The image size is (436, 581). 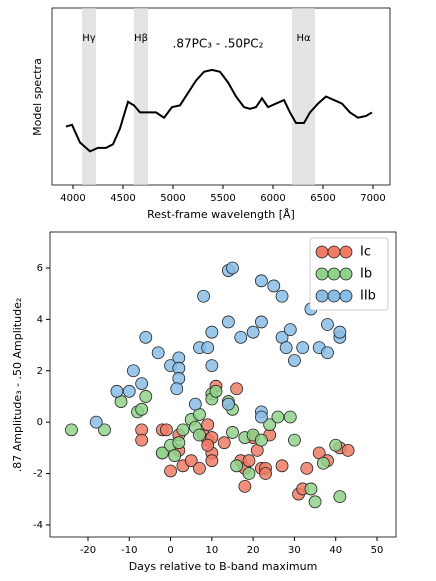 What do you see at coordinates (72, 198) in the screenshot?
I see `x-tick-label: 4000` at bounding box center [72, 198].